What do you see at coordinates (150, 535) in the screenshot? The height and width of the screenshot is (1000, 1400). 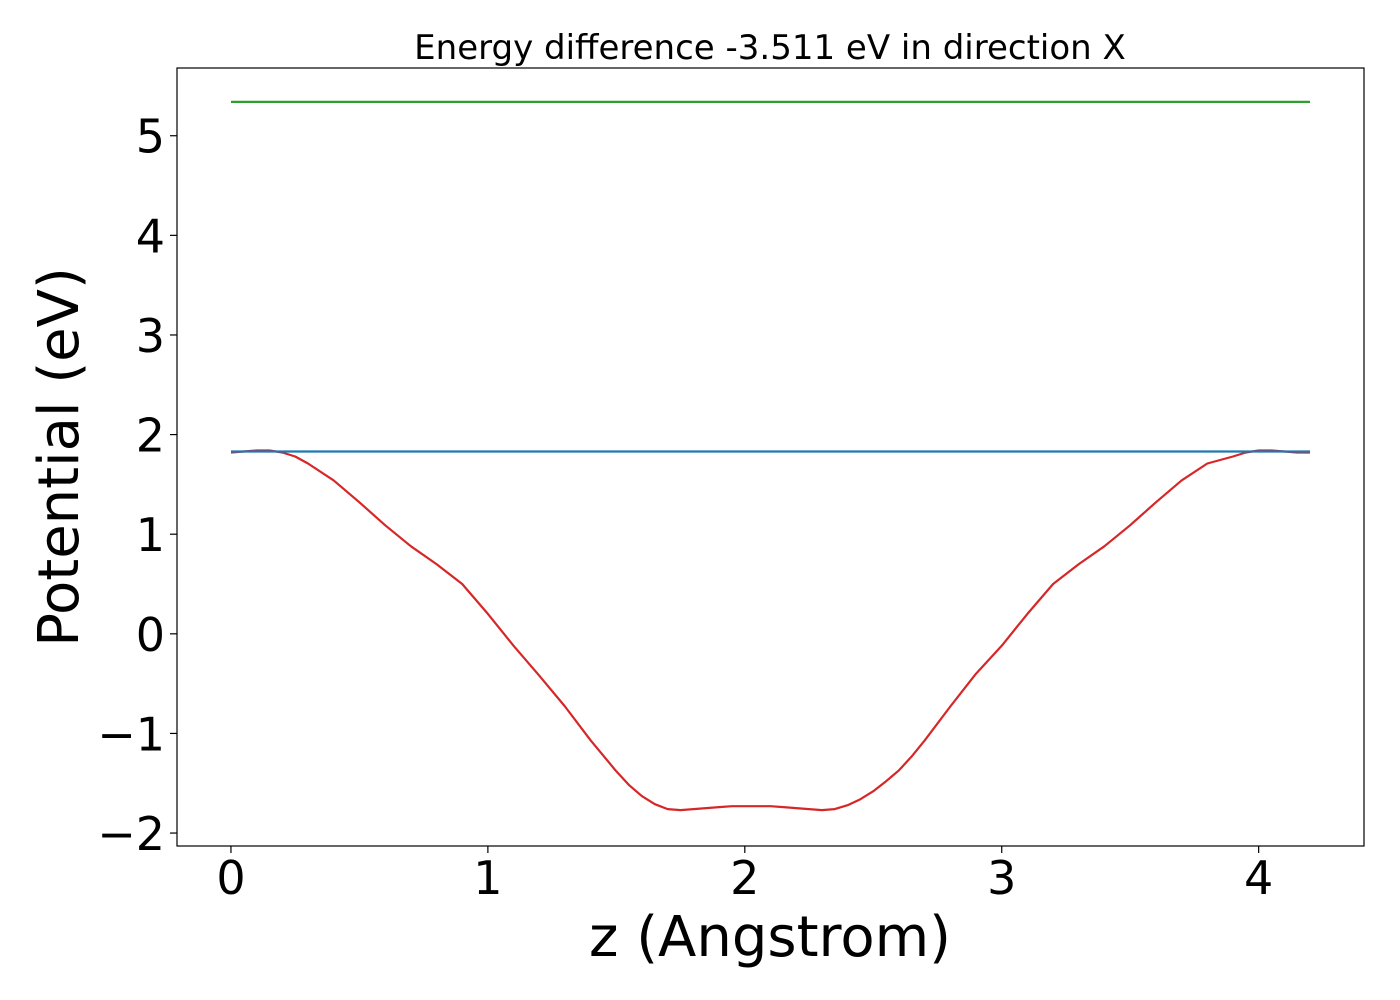 I see `y-tick-label: 1` at bounding box center [150, 535].